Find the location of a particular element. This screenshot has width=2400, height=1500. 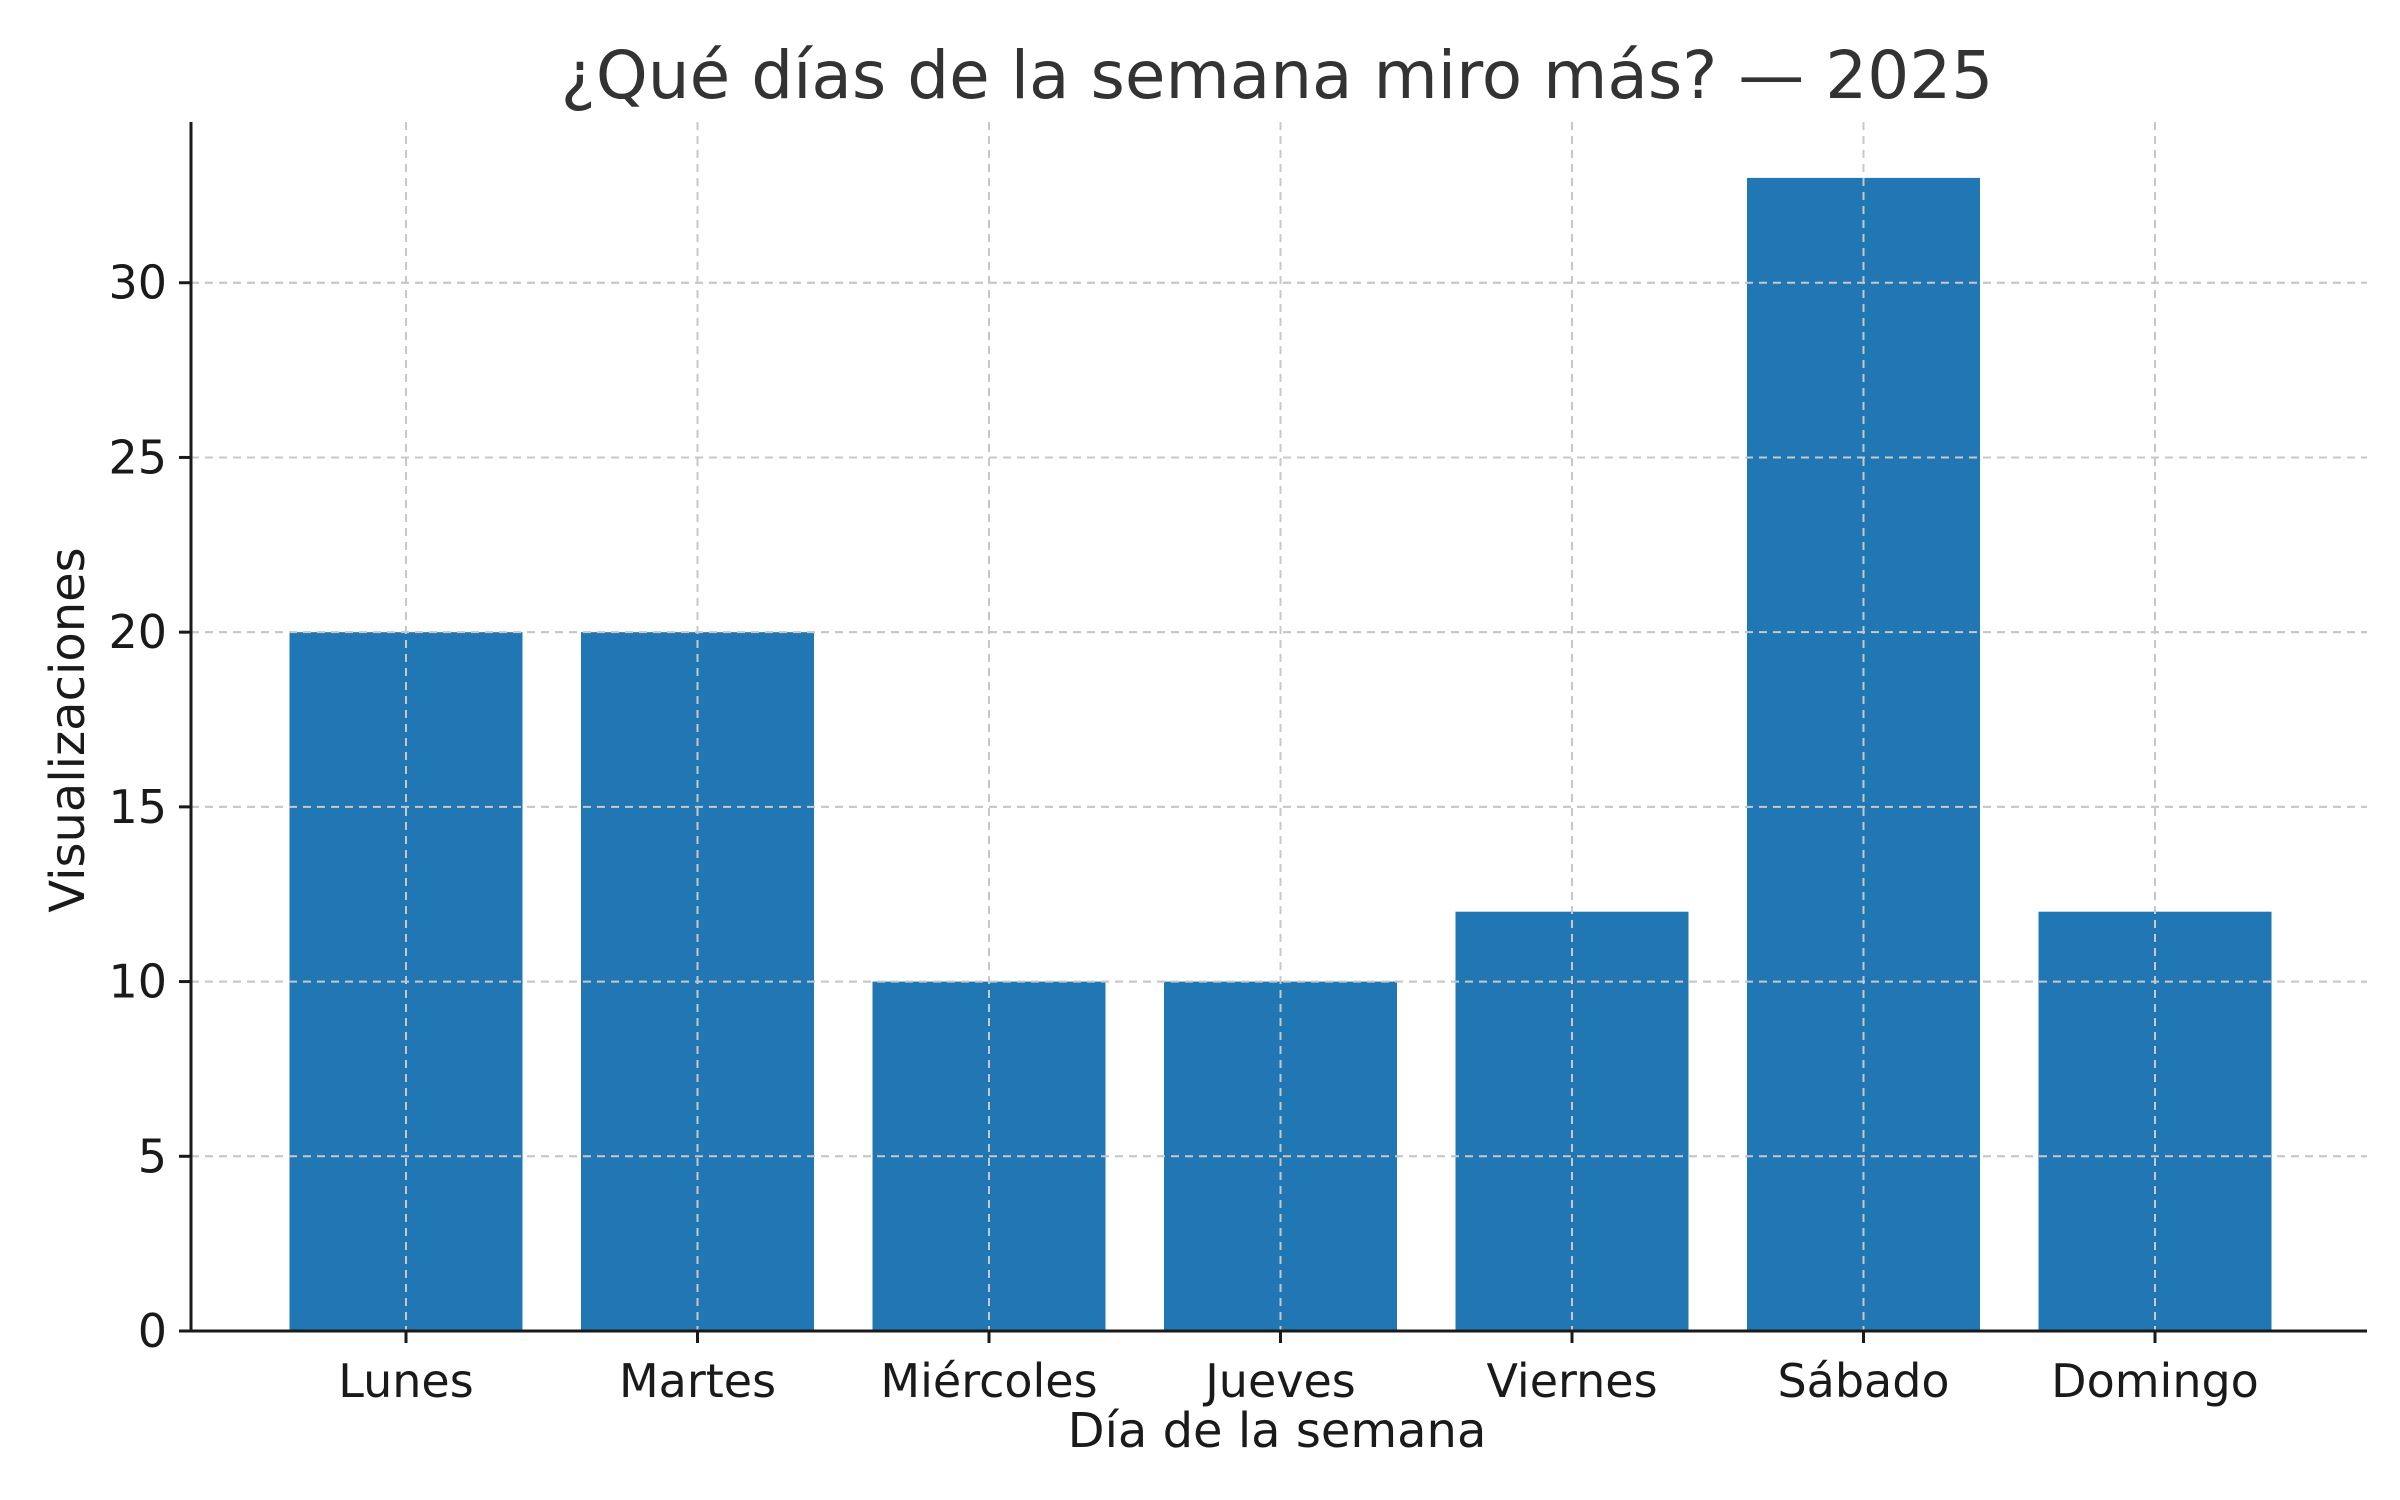

y-ticks-layer: 0 5 10 15 20 25 30 is located at coordinates (149, 807).